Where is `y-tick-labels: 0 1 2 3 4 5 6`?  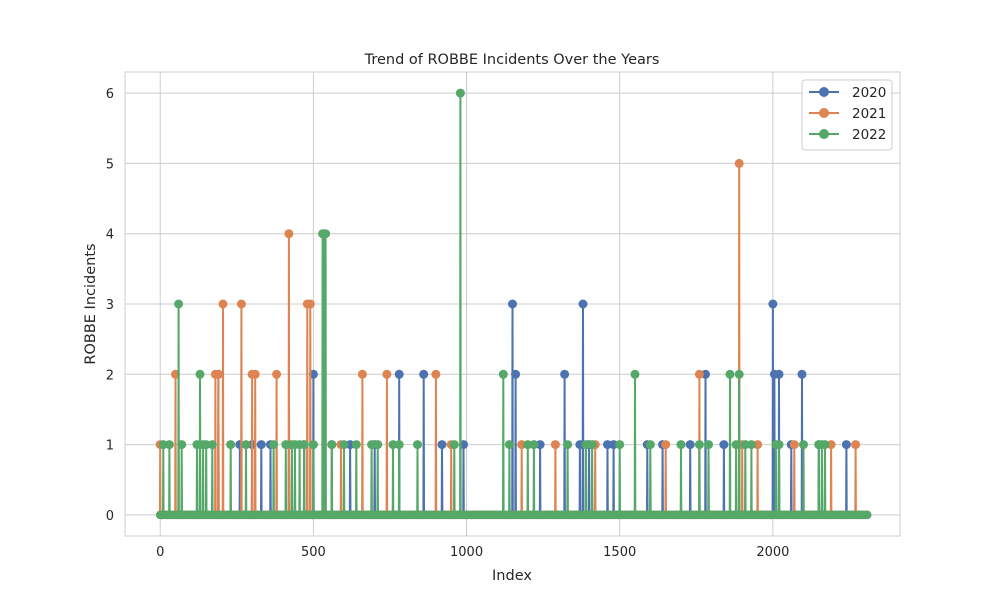
y-tick-labels: 0 1 2 3 4 5 6 is located at coordinates (110, 305).